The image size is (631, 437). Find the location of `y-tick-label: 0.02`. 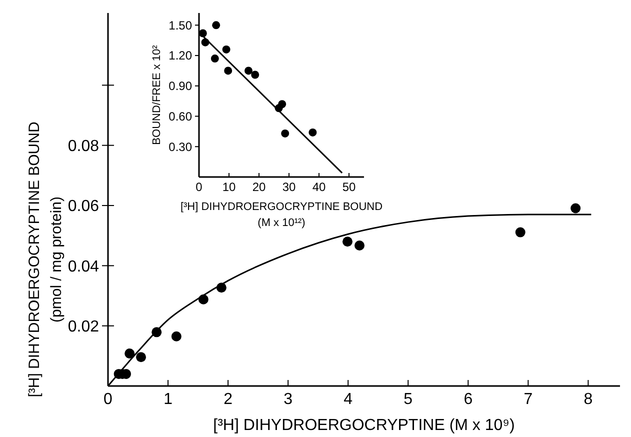

y-tick-label: 0.02 is located at coordinates (84, 327).